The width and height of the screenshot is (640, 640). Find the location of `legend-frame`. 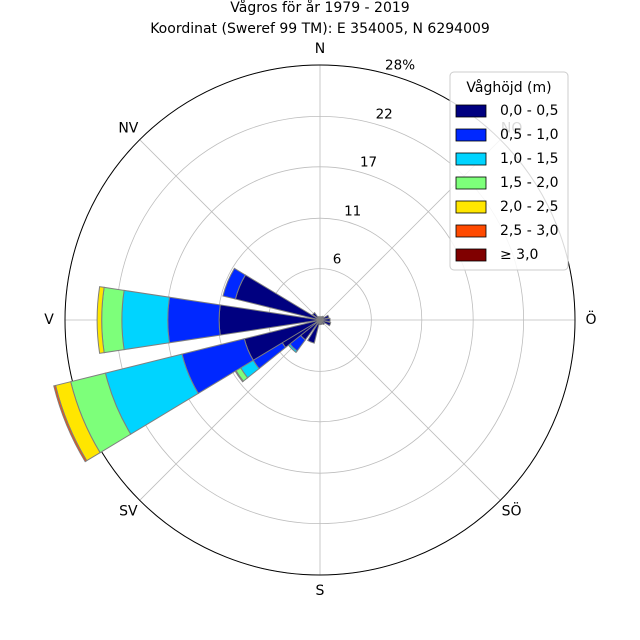

legend-frame is located at coordinates (509, 171).